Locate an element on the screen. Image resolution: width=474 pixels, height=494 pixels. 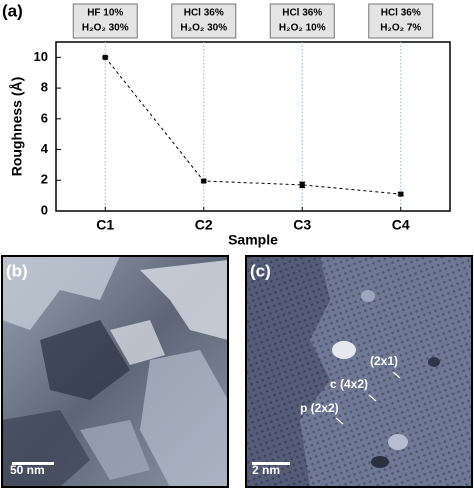
y-tick-label: 6 is located at coordinates (44, 117).